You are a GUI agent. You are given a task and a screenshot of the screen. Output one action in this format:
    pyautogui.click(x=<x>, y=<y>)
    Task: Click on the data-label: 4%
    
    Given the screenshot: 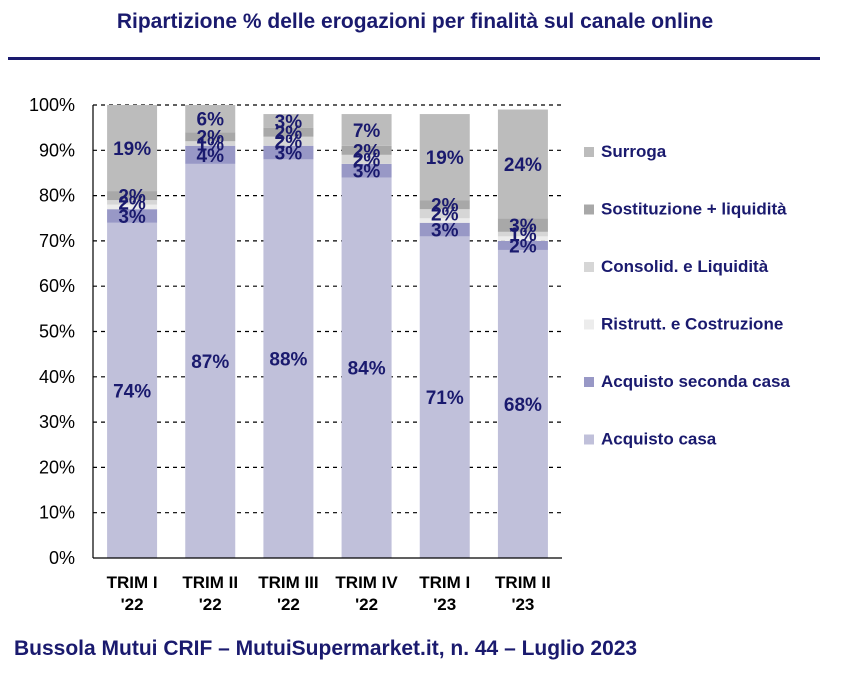 What is the action you would take?
    pyautogui.click(x=211, y=156)
    